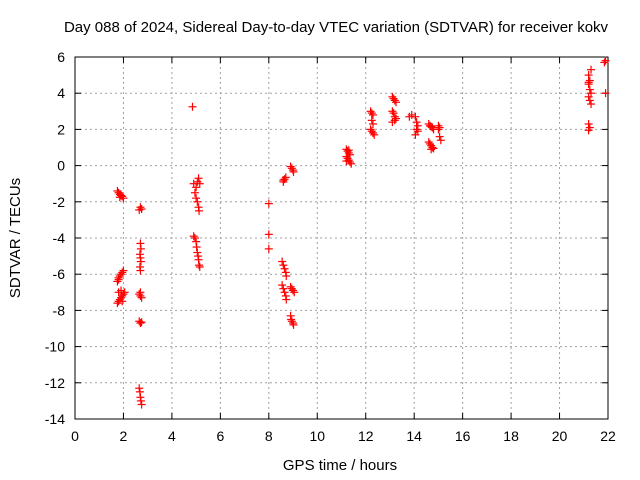 The width and height of the screenshot is (640, 480). I want to click on y-tick-labels: -14 -12 -10 -8 -6 -4 -2 0 2 4 6, so click(55, 238).